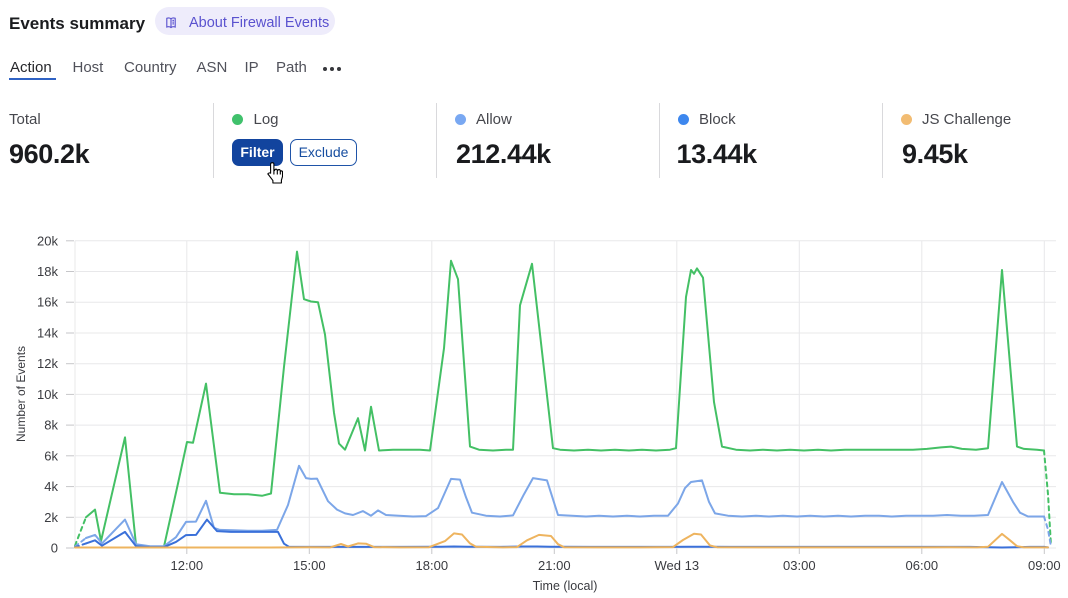  Describe the element at coordinates (51, 425) in the screenshot. I see `svg-text: 8k` at that location.